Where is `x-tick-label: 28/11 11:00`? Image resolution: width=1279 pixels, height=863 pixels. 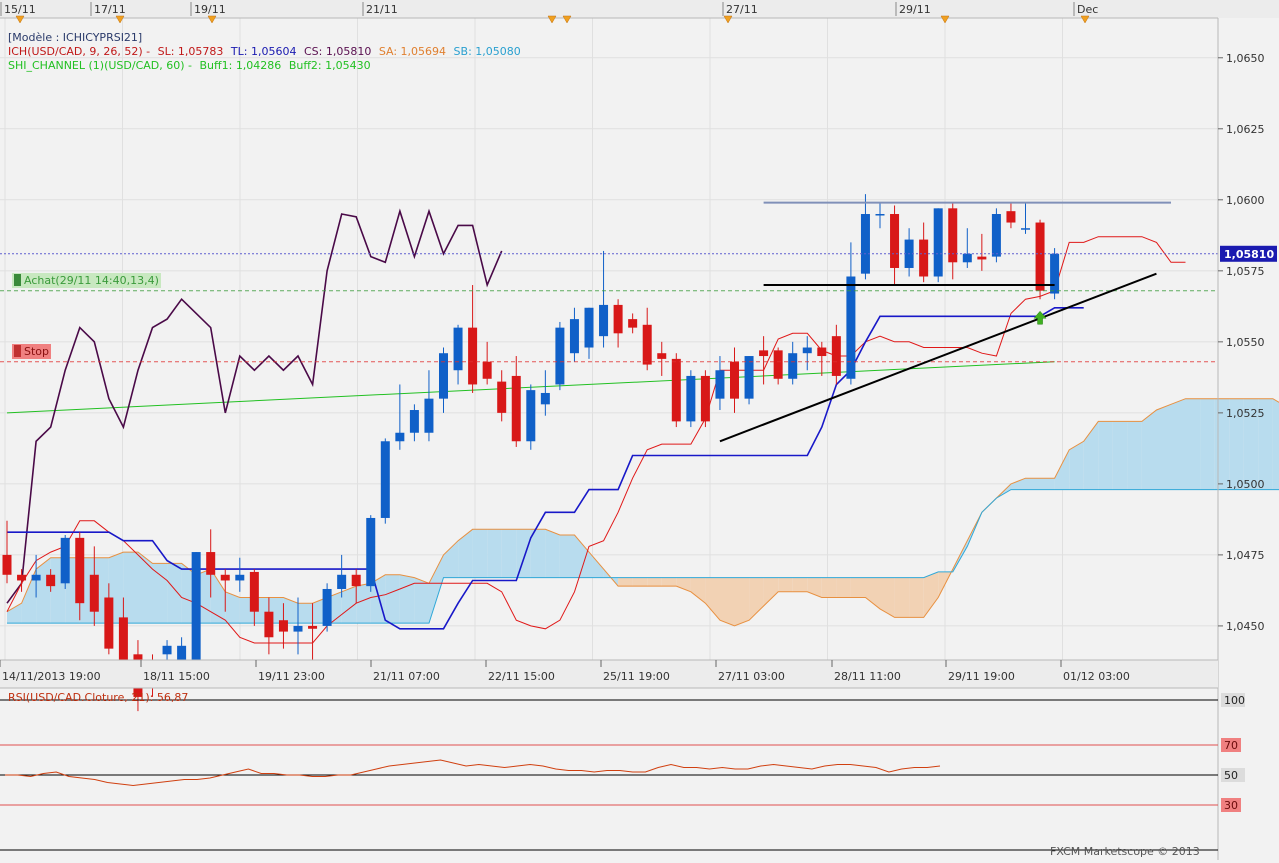
x-tick-label: 28/11 11:00 is located at coordinates (867, 676).